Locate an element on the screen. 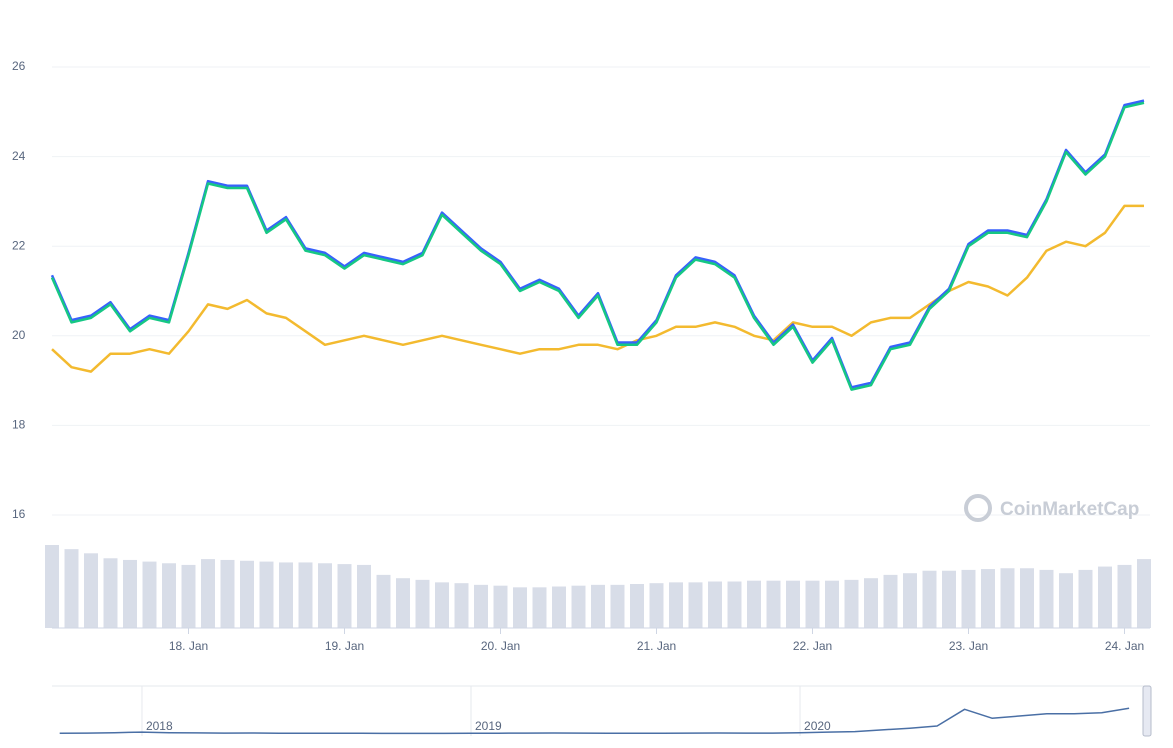 The image size is (1173, 748). navigator-label: 2018 is located at coordinates (159, 726).